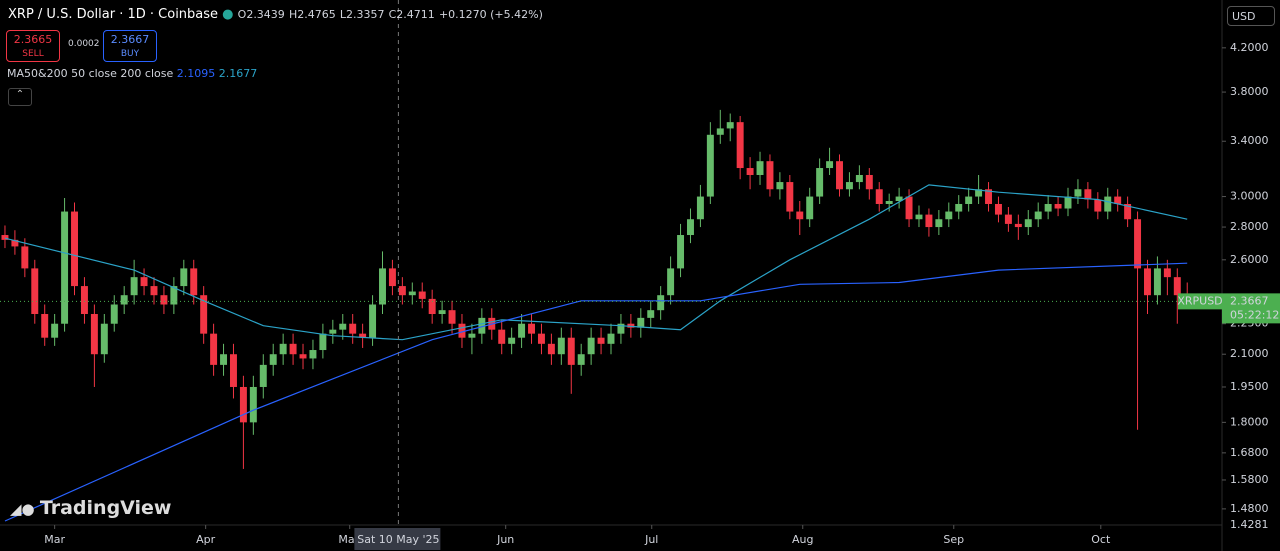 This screenshot has width=1280, height=551. I want to click on y-tick-label: 2.1000, so click(1249, 353).